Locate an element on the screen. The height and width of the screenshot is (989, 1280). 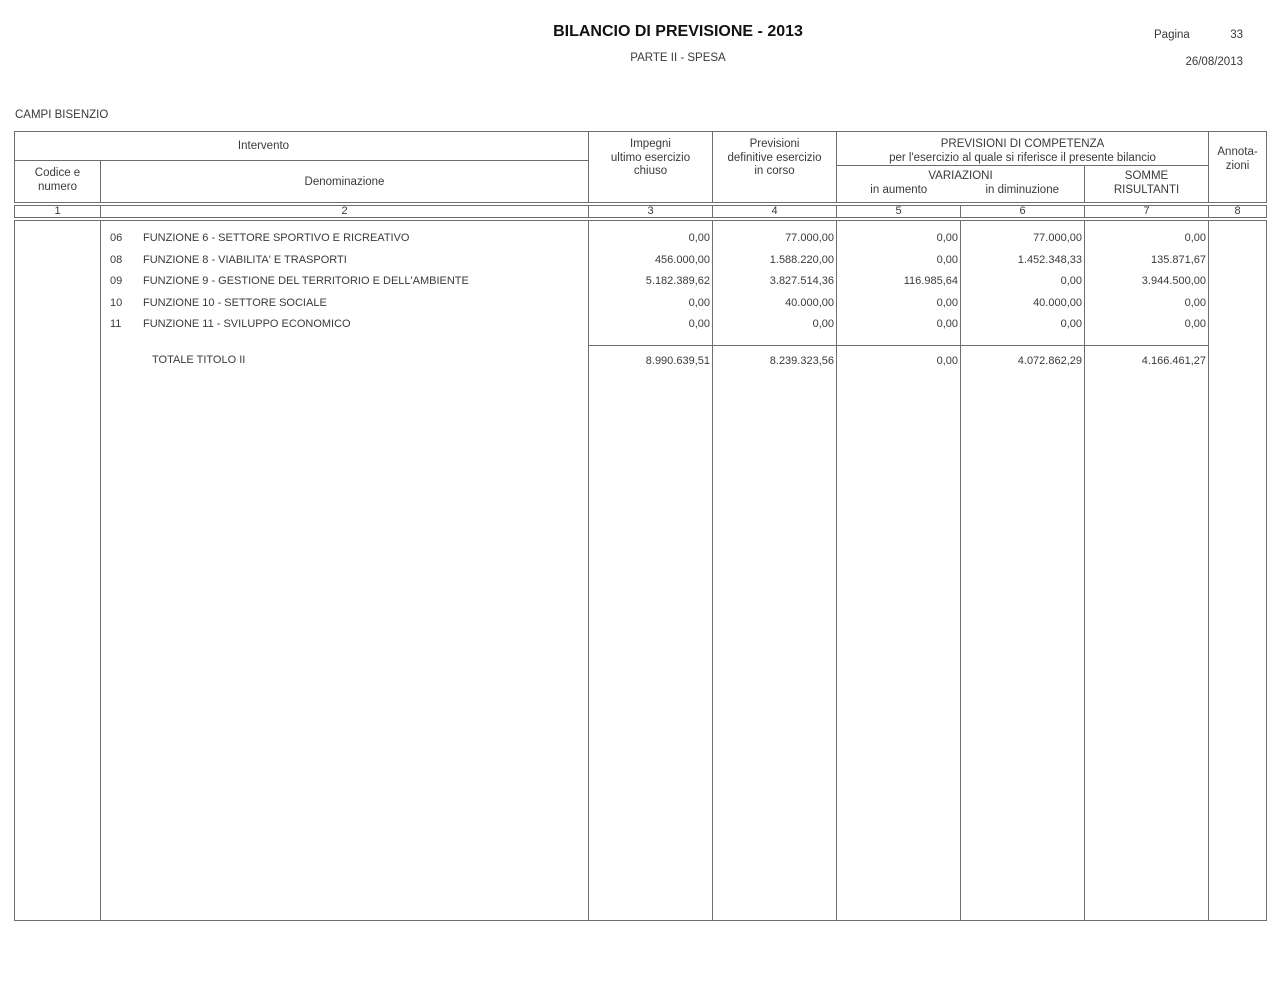
function-code: 10 is located at coordinates (116, 302).